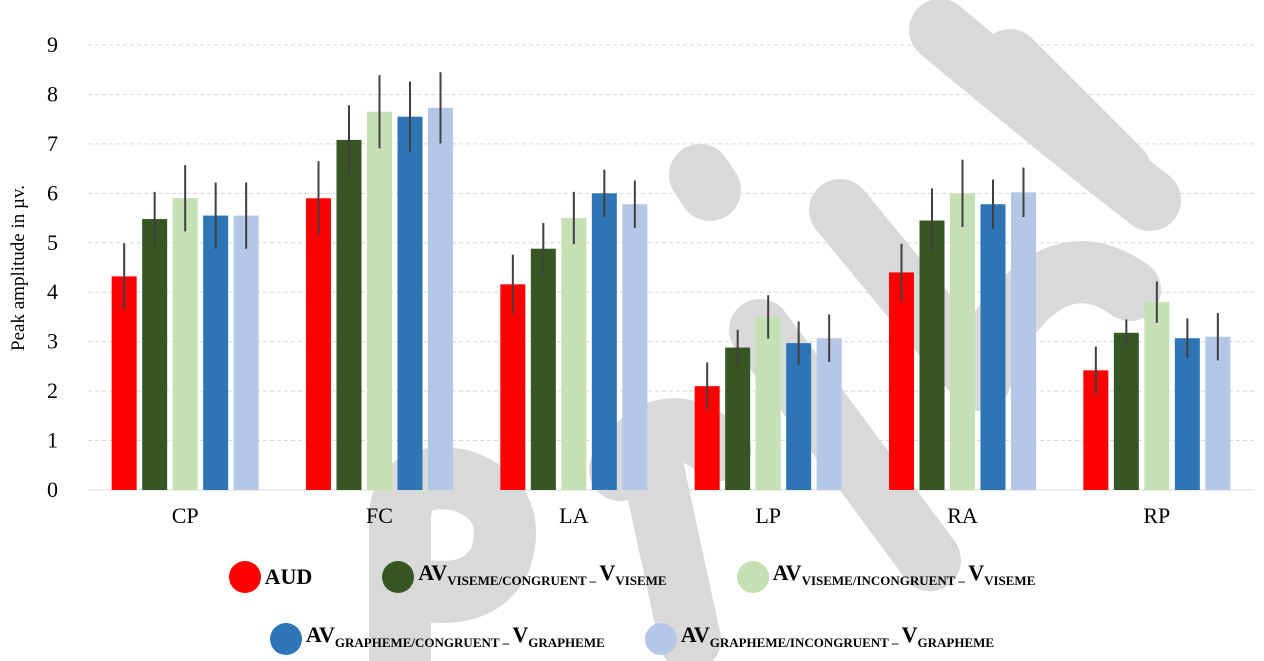  Describe the element at coordinates (52, 390) in the screenshot. I see `y-tick-label: 2` at that location.